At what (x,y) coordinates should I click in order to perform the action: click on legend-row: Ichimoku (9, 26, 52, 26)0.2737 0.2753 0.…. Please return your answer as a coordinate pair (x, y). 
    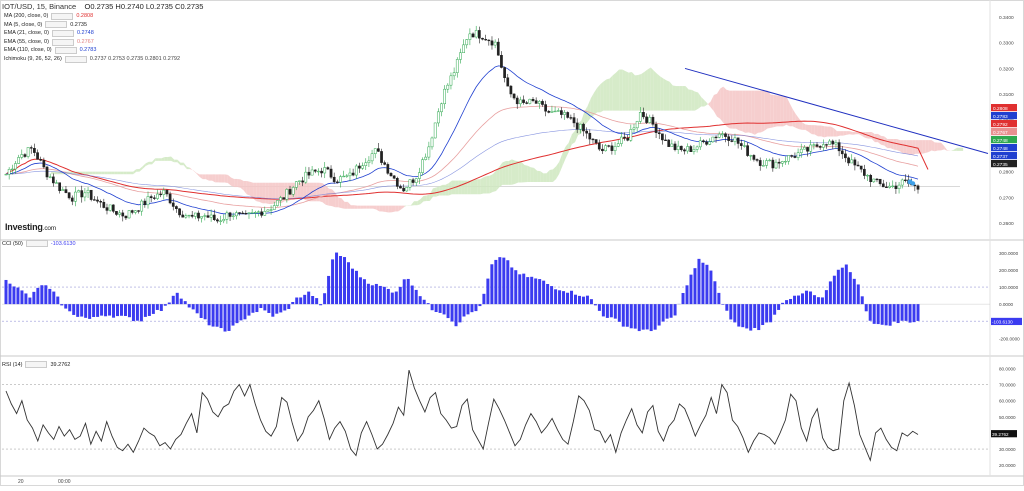
    Looking at the image, I should click on (92, 59).